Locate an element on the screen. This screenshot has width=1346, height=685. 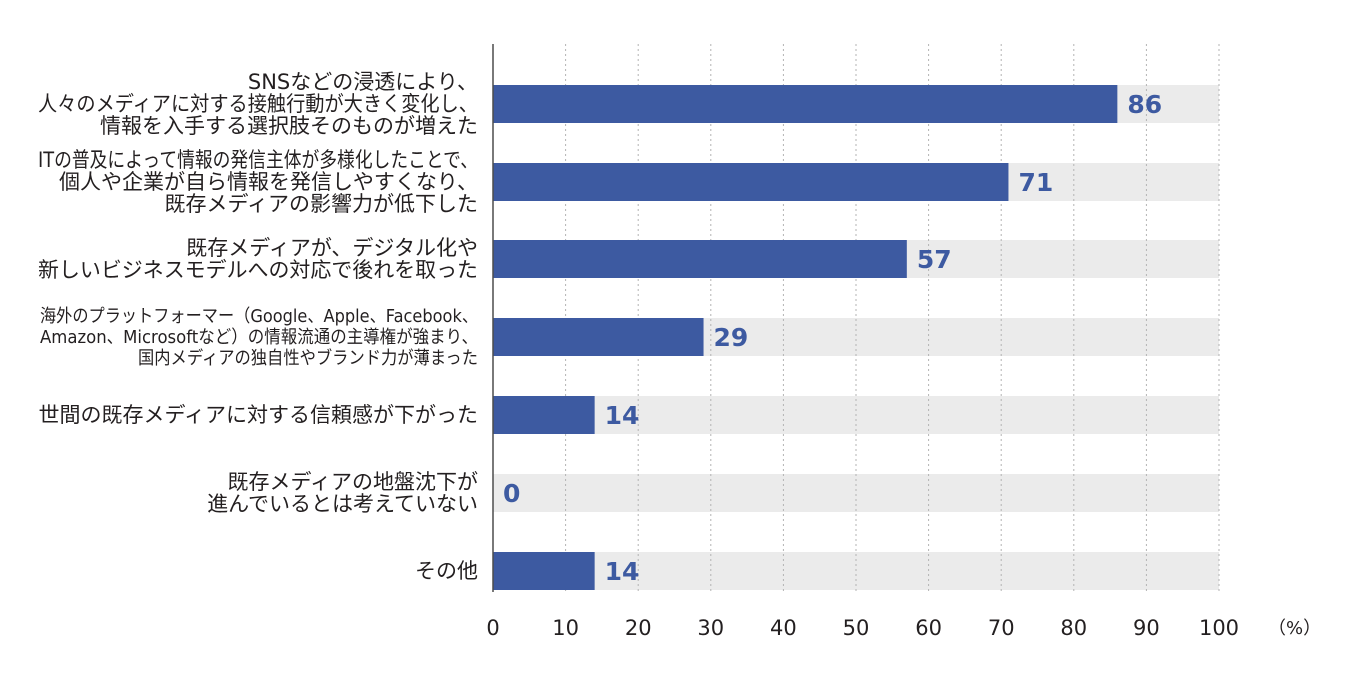
category-label: 進んでいるとは考えていない is located at coordinates (342, 504).